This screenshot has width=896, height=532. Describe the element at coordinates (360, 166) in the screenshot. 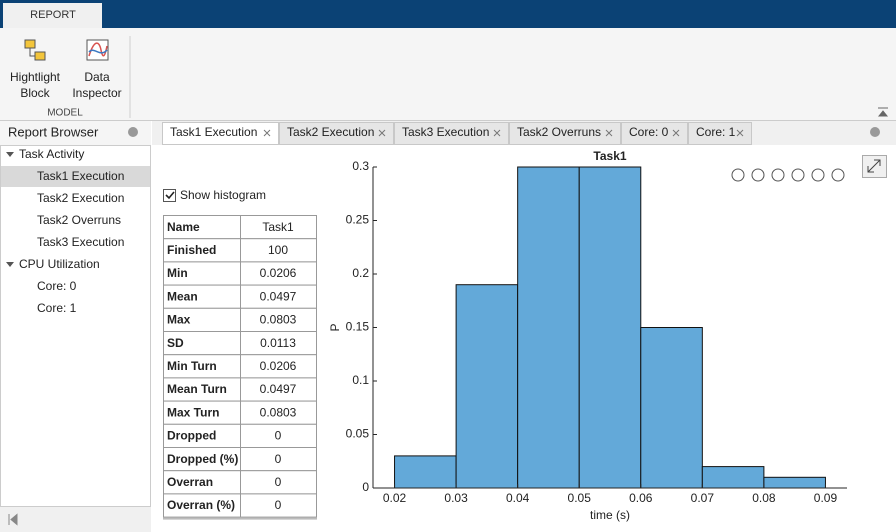

I see `y-tick-label: 0.3` at that location.